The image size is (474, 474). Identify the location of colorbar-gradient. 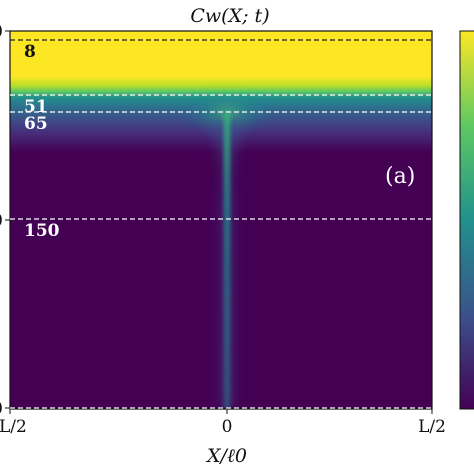
(466, 220).